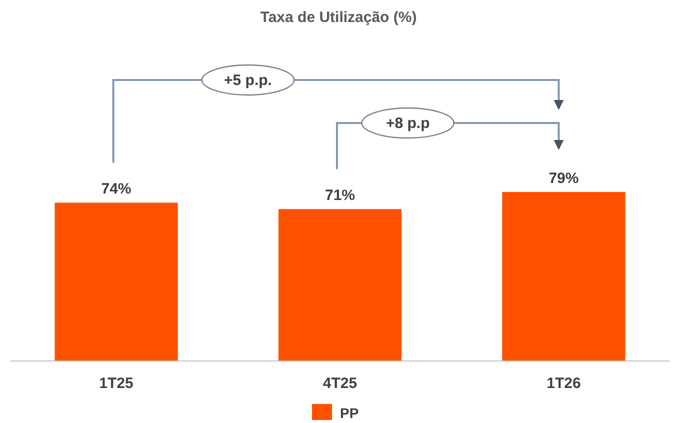 This screenshot has width=677, height=423. I want to click on legend-label: PP, so click(349, 413).